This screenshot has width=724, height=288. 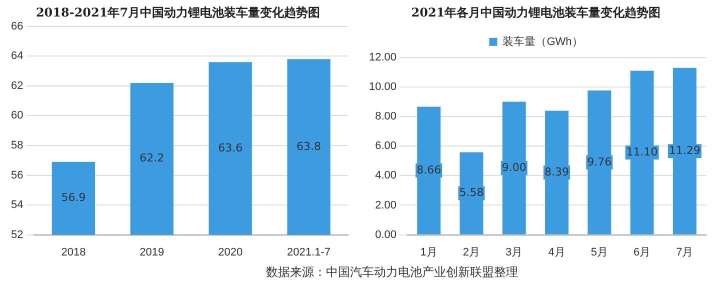 I want to click on data-label: 8.39, so click(x=557, y=171).